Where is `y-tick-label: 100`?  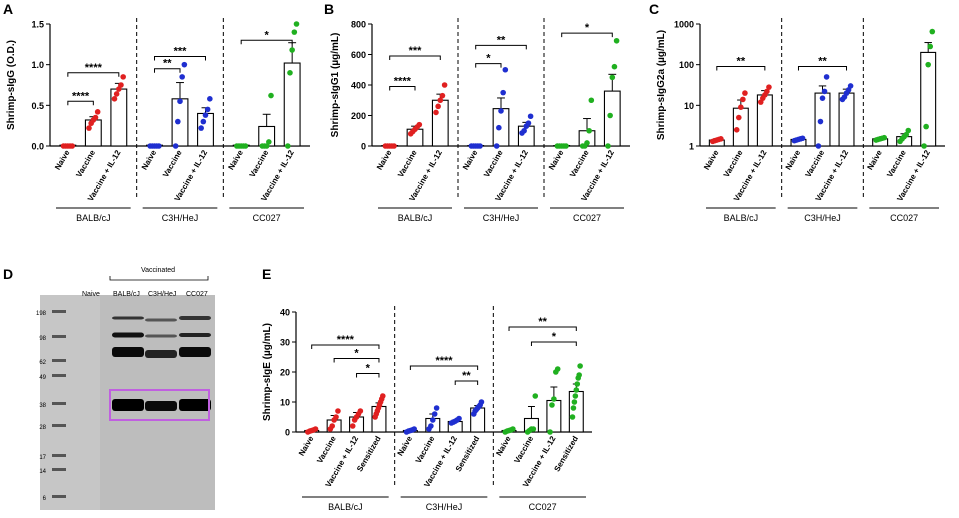 y-tick-label: 100 is located at coordinates (686, 65).